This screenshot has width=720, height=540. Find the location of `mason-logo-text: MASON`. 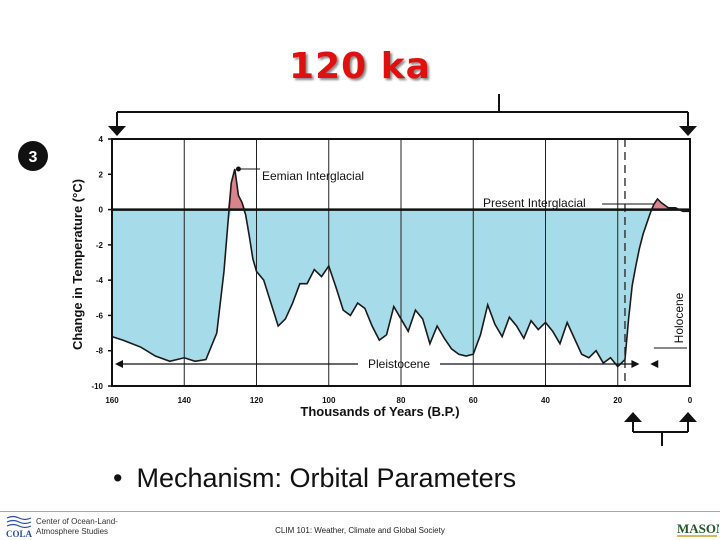

mason-logo-text: MASON is located at coordinates (698, 528).